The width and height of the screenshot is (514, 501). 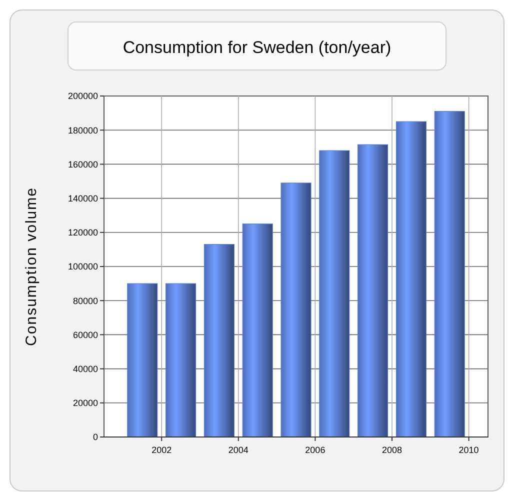 I want to click on y-axis-title: Consumption volume, so click(x=31, y=266).